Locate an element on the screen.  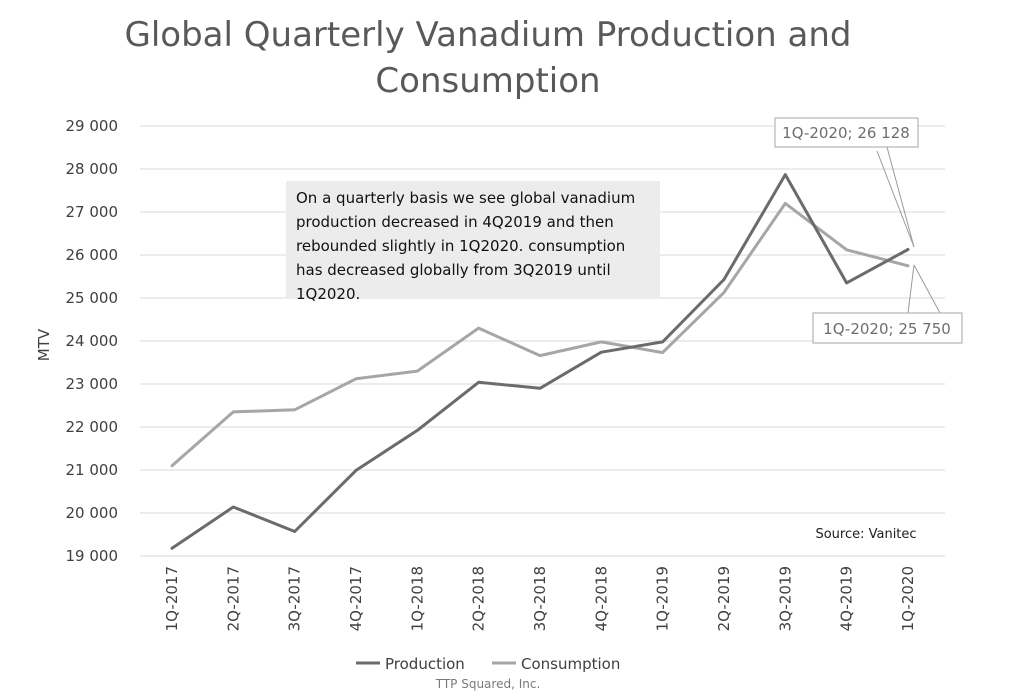
credit-text: TTP Squared, Inc. is located at coordinates (488, 684).